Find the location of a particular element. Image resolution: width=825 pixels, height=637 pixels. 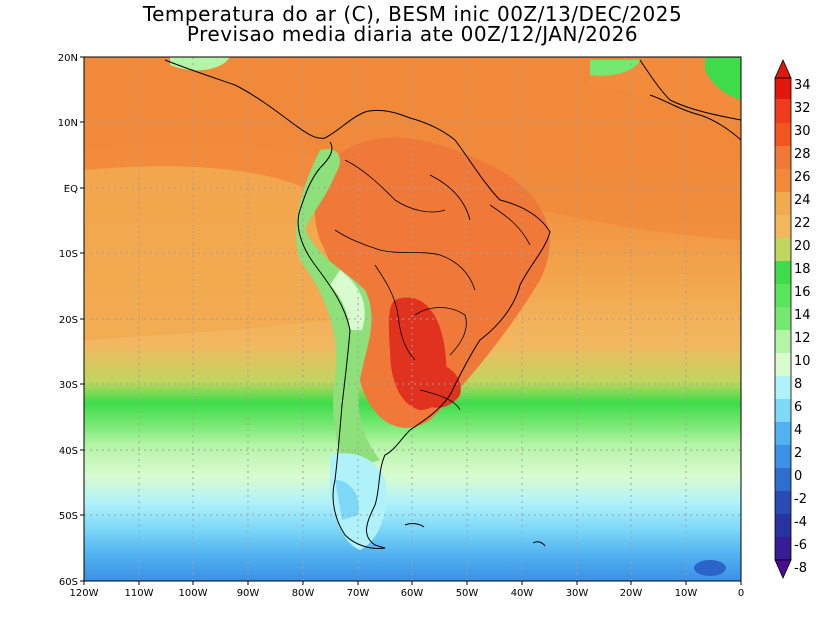

lat-label: 10N is located at coordinates (68, 123).